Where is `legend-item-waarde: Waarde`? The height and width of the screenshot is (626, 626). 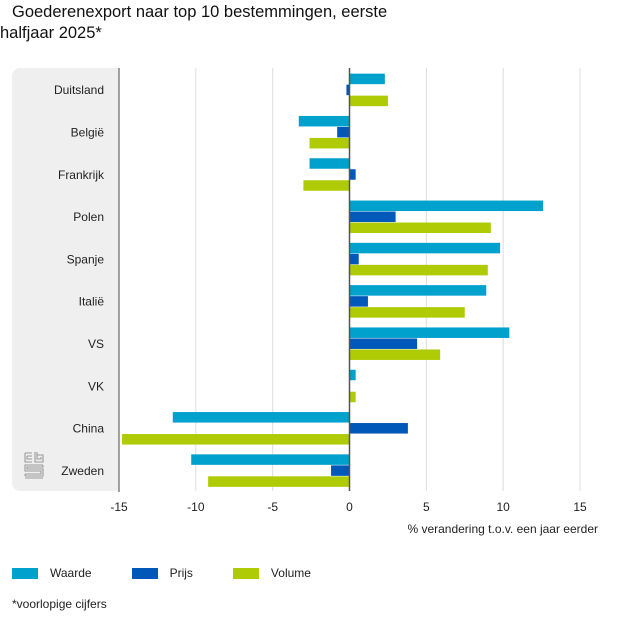
legend-item-waarde: Waarde is located at coordinates (52, 573).